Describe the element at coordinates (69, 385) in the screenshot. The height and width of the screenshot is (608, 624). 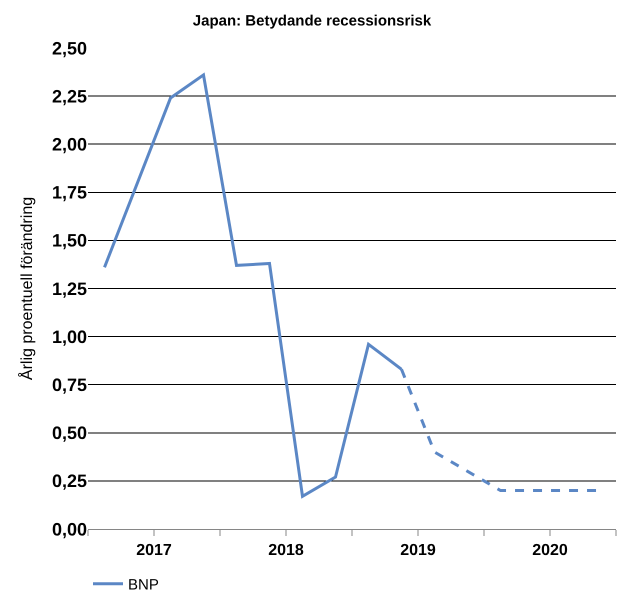
I see `y-tick-label: 0,75` at that location.